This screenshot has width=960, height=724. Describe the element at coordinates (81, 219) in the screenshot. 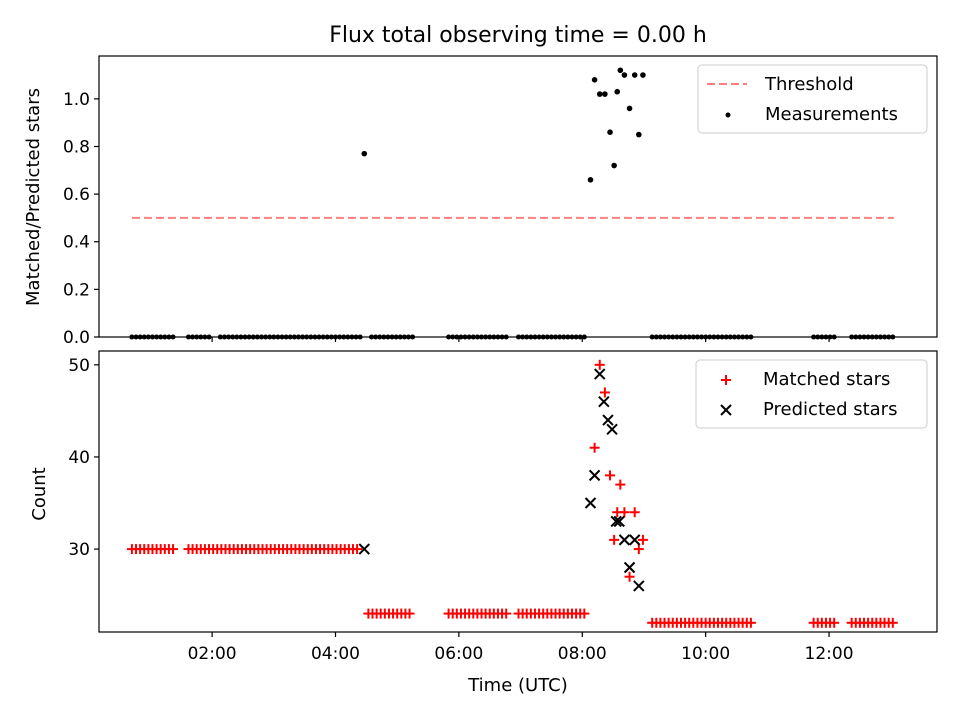

I see `ratio-y-axis: 0.0 0.2 0.4 0.6 0.8 1.0` at that location.